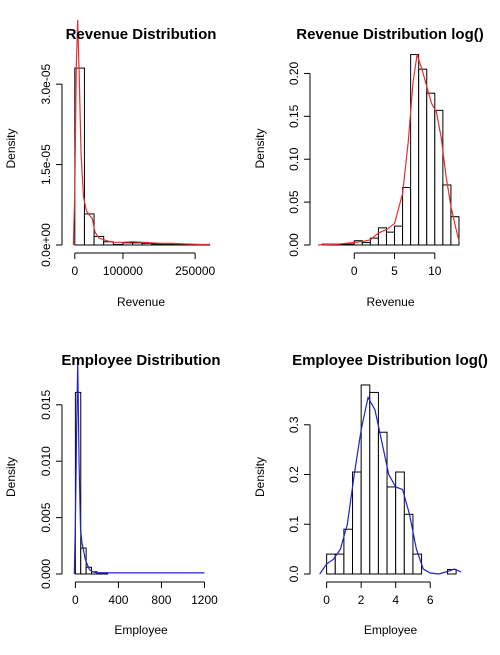  Describe the element at coordinates (294, 159) in the screenshot. I see `y-tick-label: 0.10` at that location.